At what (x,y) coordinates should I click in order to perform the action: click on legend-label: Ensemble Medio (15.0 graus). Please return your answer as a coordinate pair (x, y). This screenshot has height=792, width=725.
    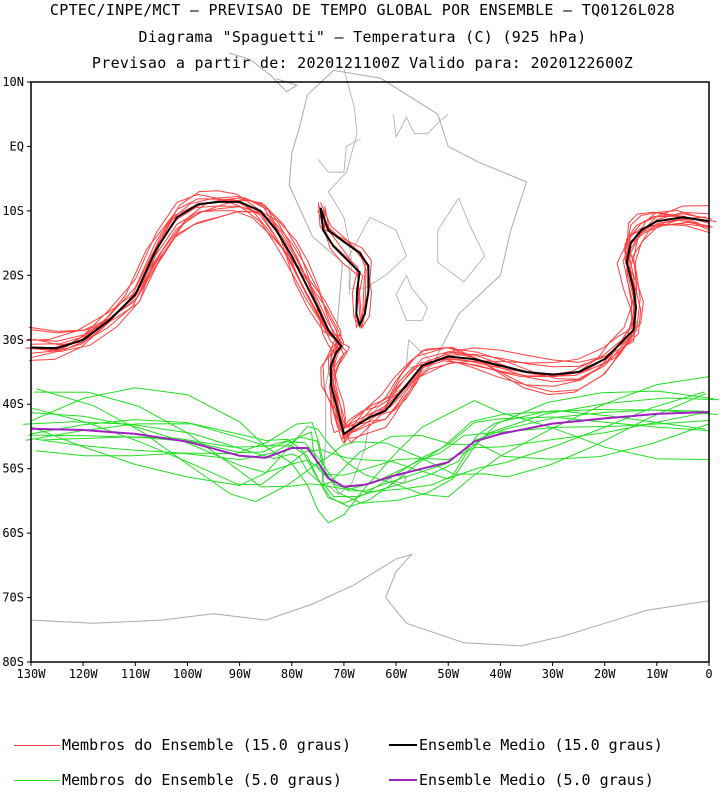
    Looking at the image, I should click on (541, 745).